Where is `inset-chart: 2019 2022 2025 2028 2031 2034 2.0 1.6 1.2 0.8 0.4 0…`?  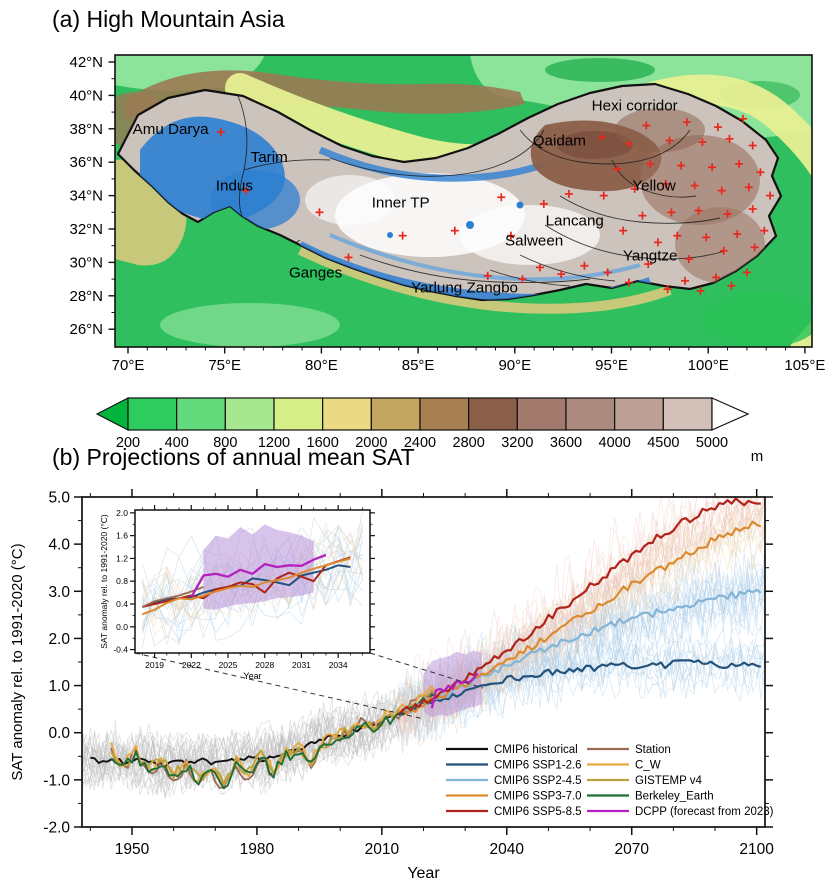 inset-chart: 2019 2022 2025 2028 2031 2034 2.0 1.6 1.2 0.8 0.4 0… is located at coordinates (237, 593).